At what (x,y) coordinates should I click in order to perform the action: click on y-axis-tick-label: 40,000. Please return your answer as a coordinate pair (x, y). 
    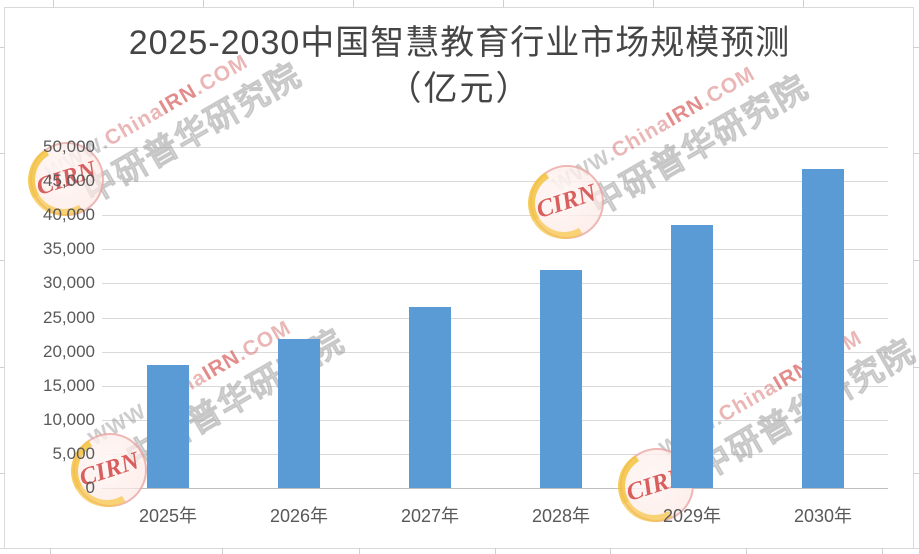
    Looking at the image, I should click on (69, 215).